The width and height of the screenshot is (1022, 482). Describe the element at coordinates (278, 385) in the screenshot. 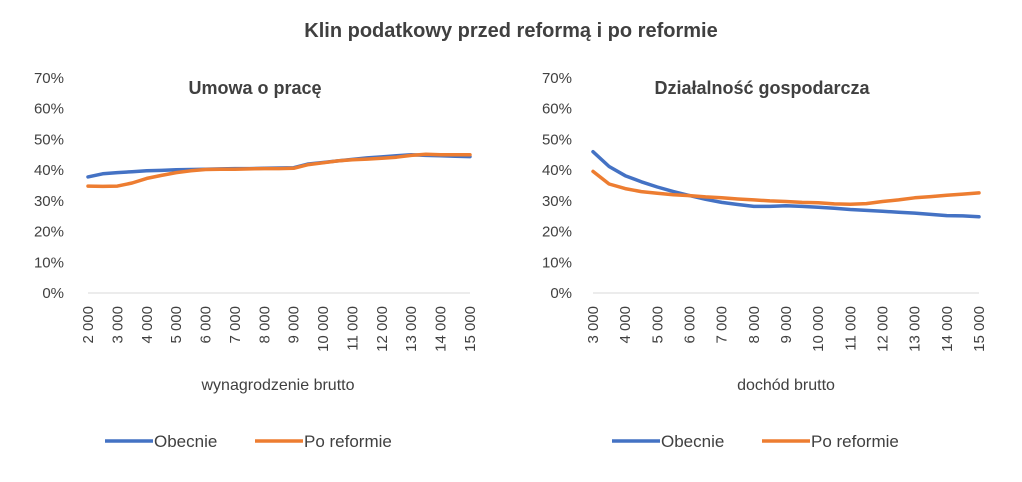

I see `x-axis-label: wynagrodzenie brutto` at that location.